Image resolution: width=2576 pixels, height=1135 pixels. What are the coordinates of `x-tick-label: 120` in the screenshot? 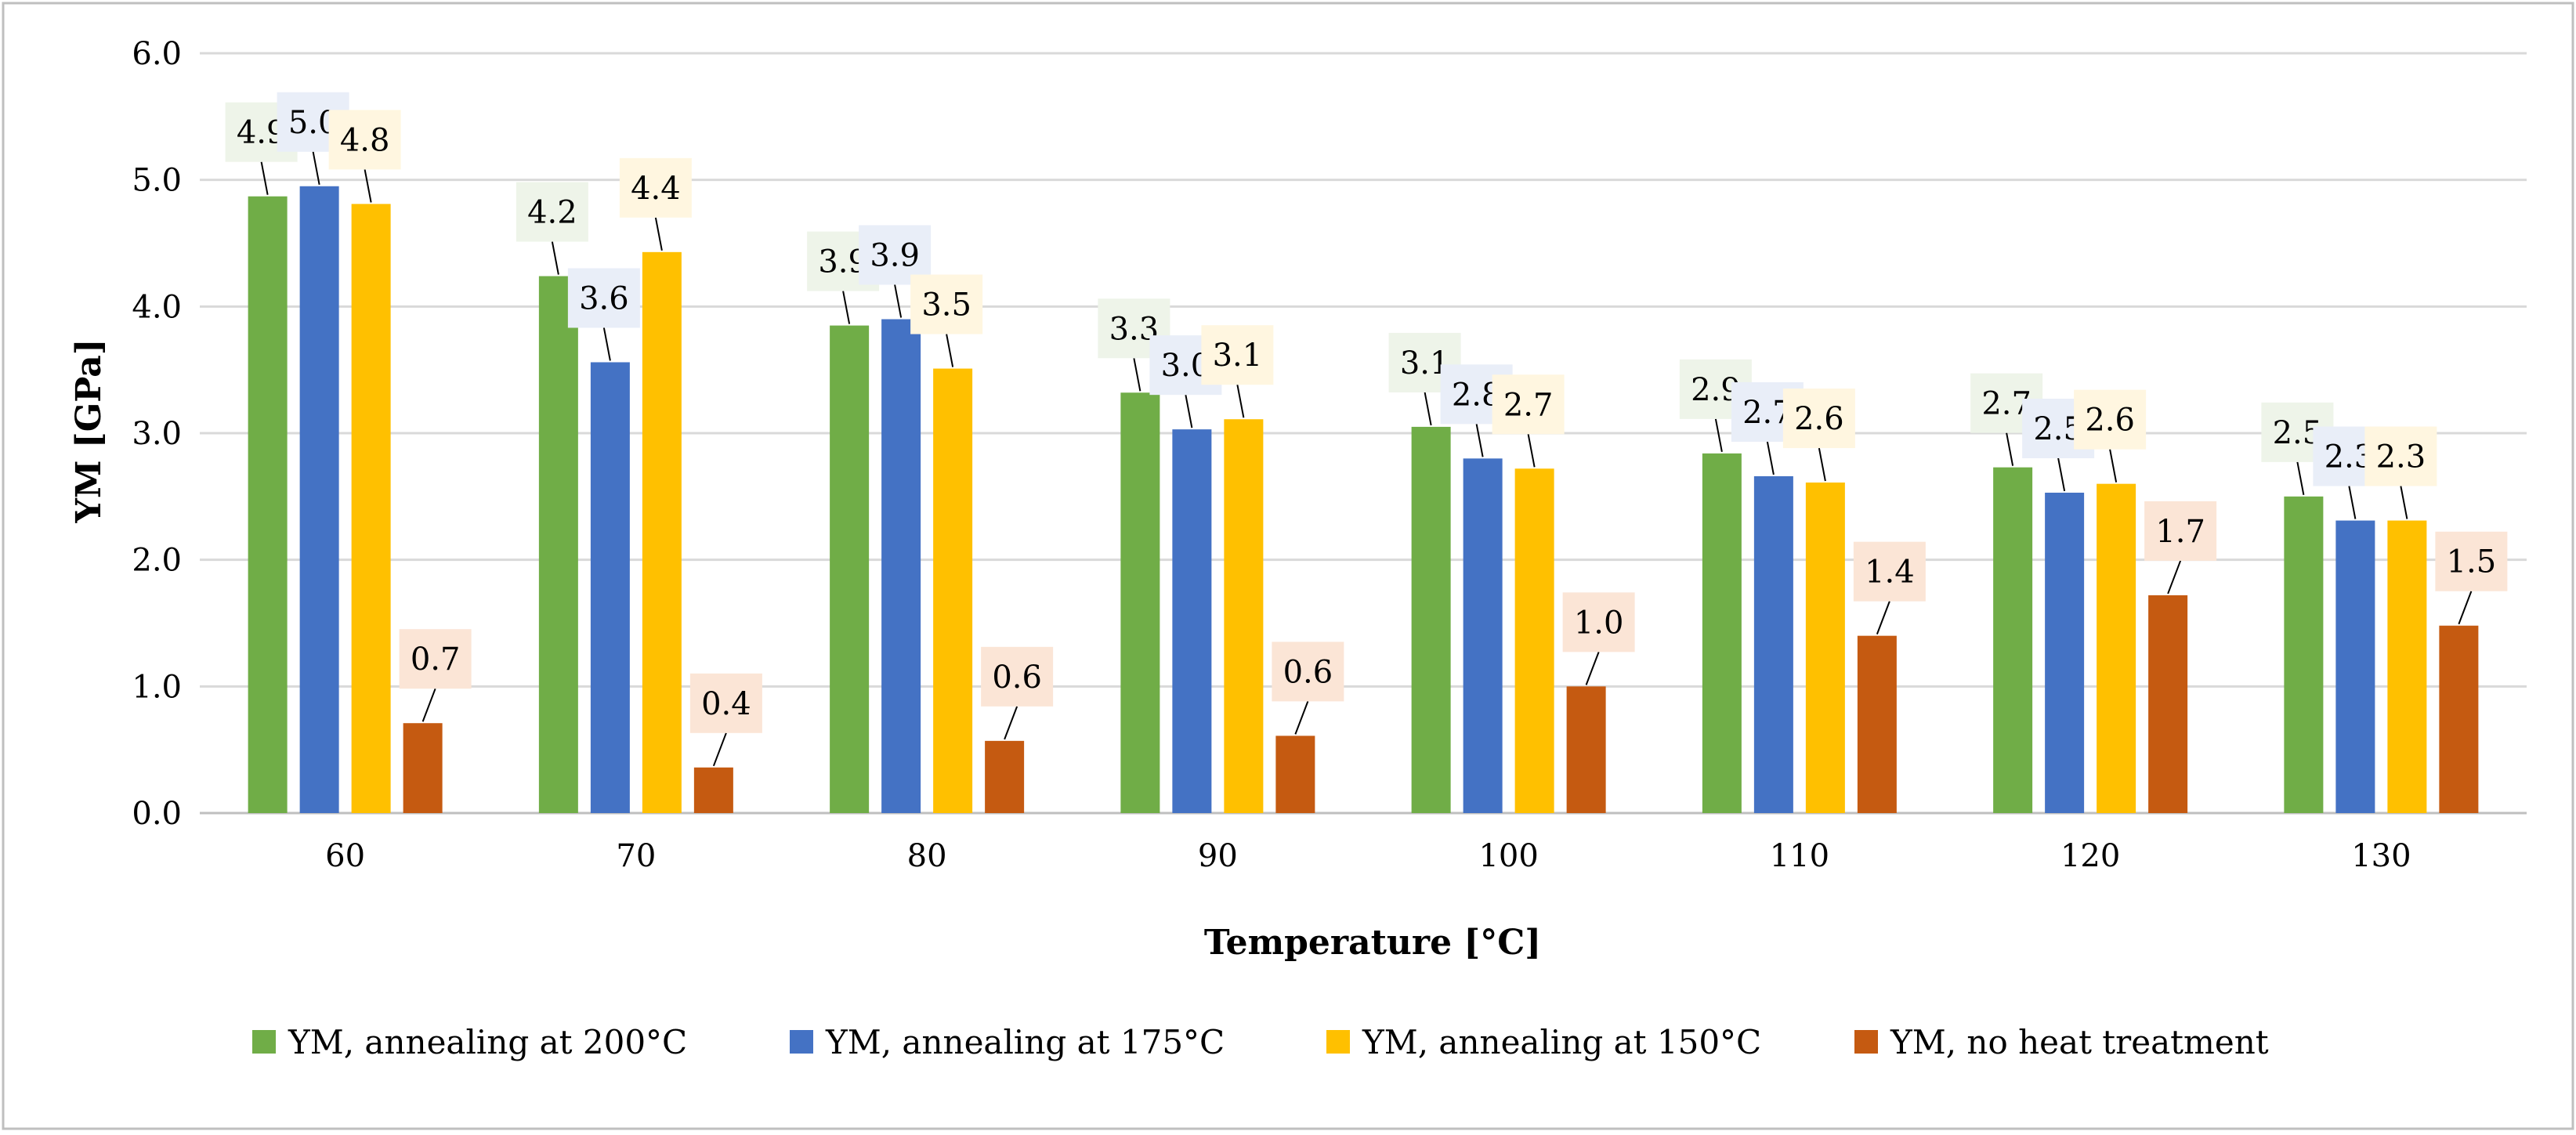 It's located at (2090, 856).